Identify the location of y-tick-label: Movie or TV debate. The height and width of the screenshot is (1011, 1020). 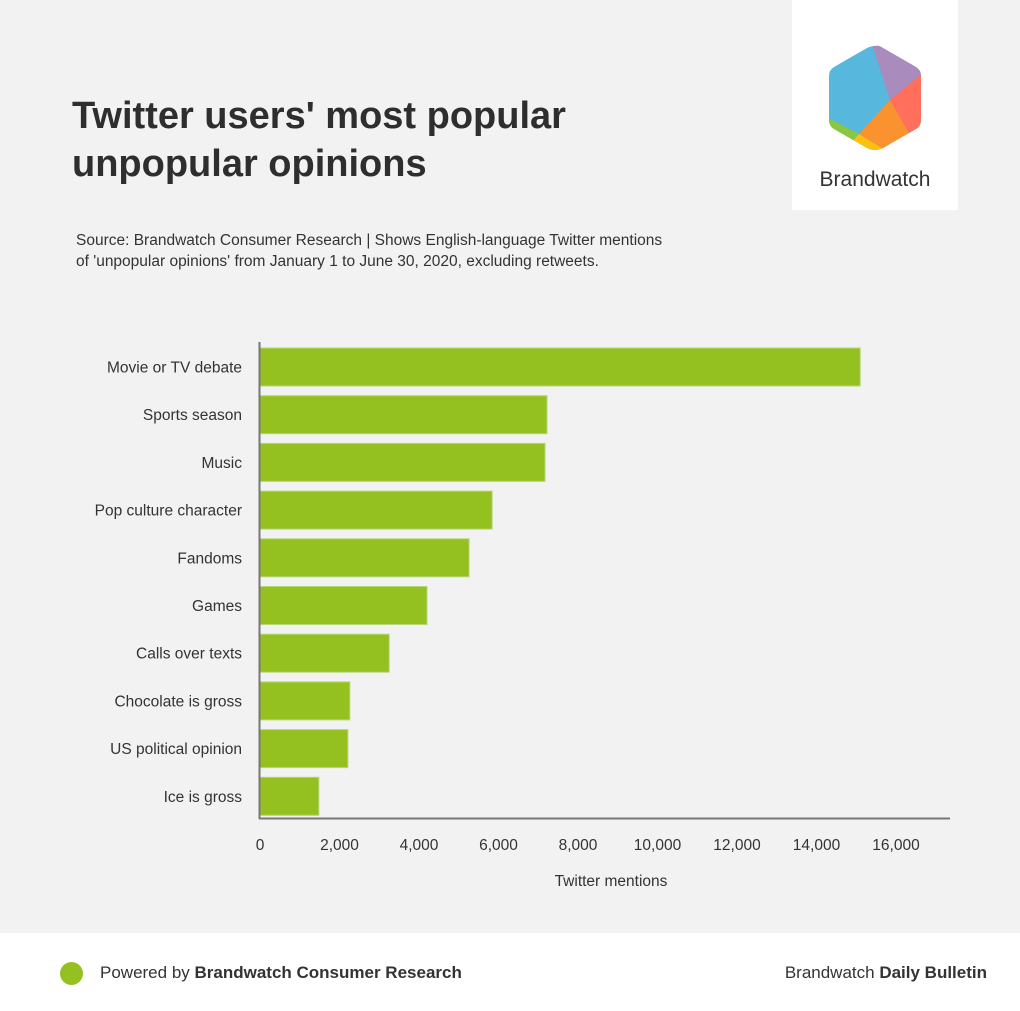
(174, 368).